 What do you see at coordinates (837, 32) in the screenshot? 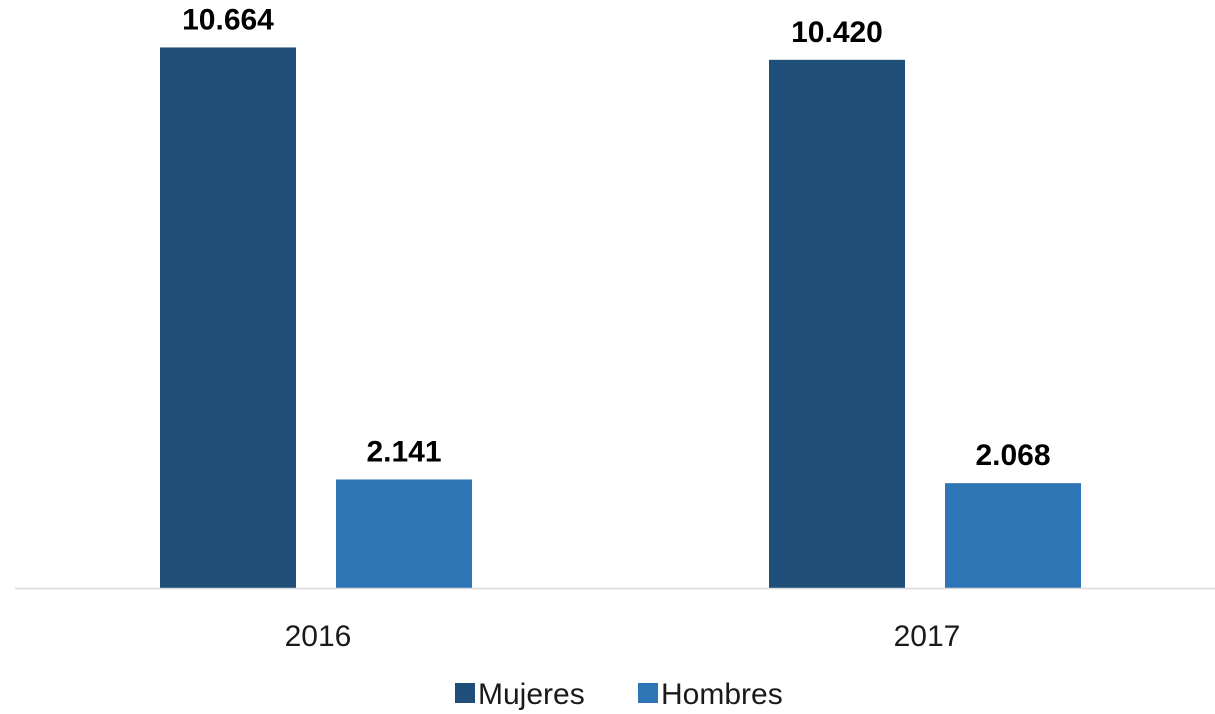
I see `data-label-mujeres-2017: 10.420` at bounding box center [837, 32].